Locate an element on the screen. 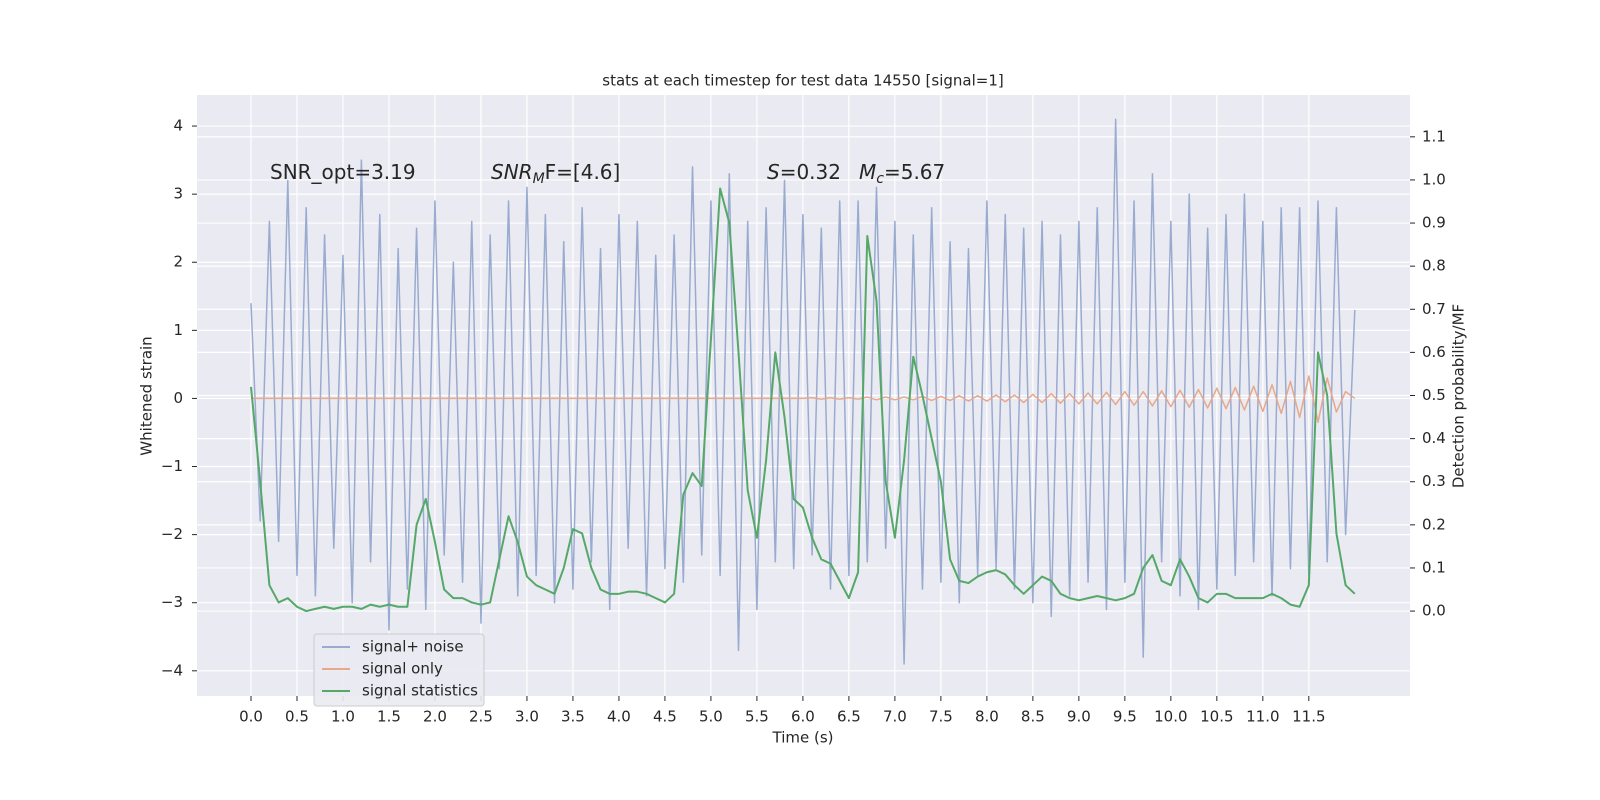 This screenshot has width=1600, height=800. x-tick-label: 2.5 is located at coordinates (481, 717).